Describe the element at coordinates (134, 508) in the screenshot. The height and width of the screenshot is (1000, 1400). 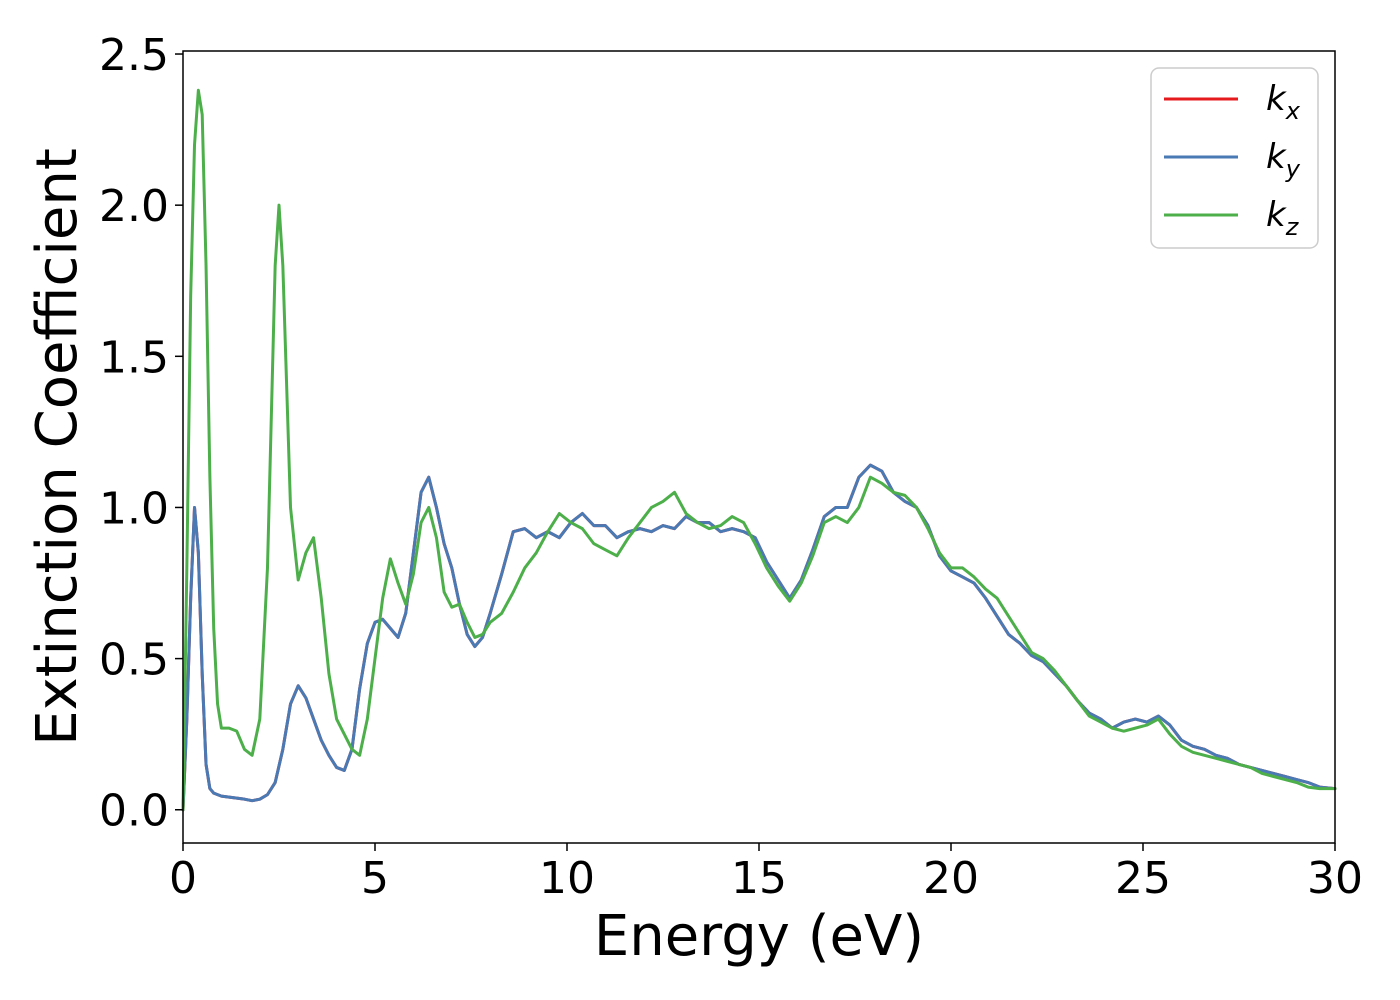
I see `y-tick-label: 1.0` at that location.